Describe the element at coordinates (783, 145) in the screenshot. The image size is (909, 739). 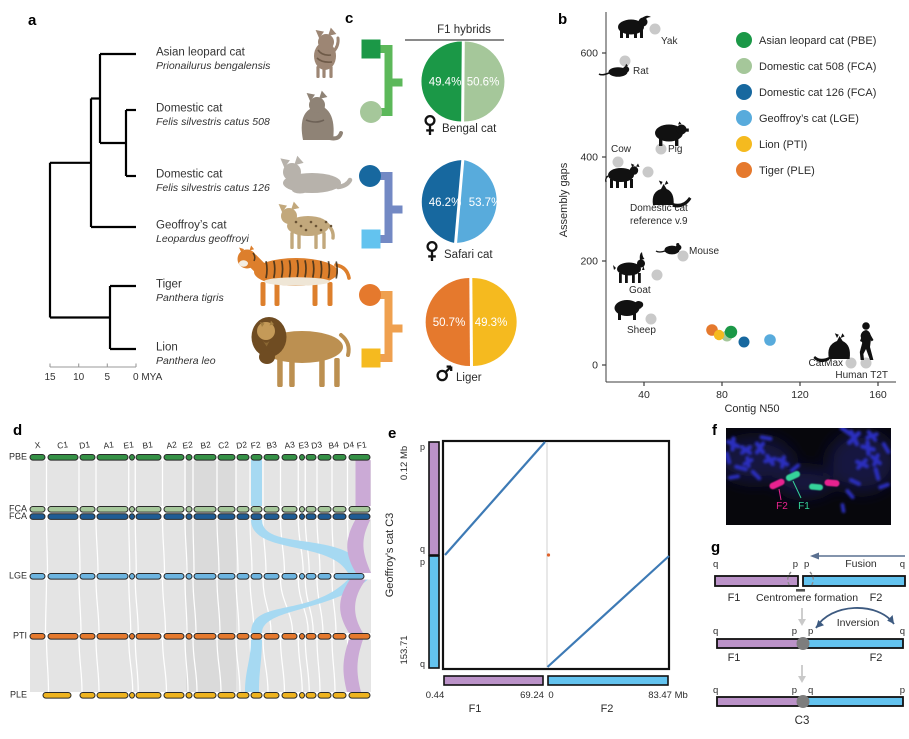
I see `svg-text: Lion (PTI)` at that location.